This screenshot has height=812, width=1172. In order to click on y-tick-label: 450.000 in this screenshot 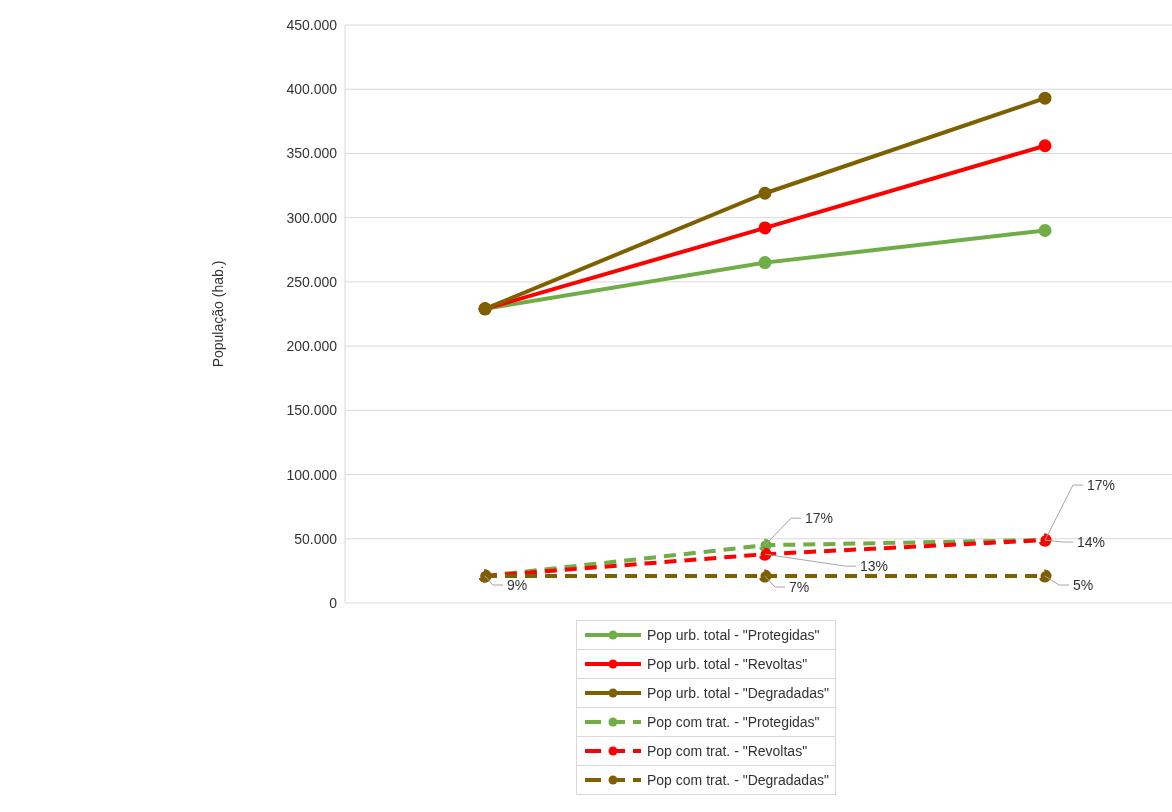, I will do `click(312, 24)`.